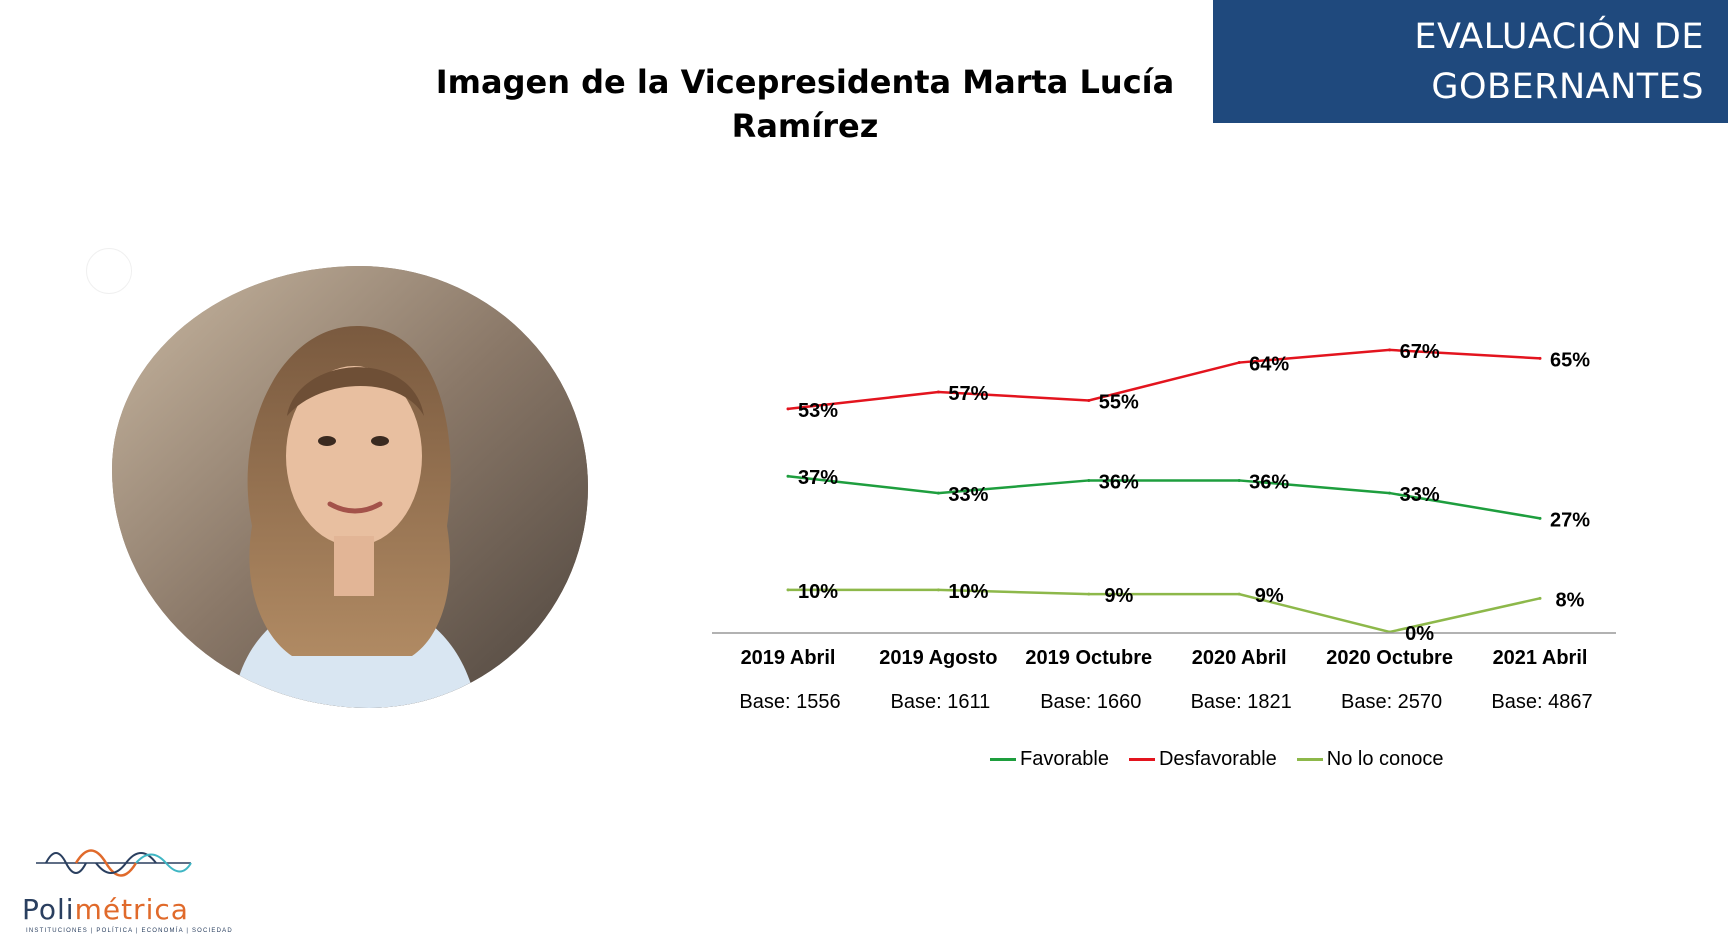  I want to click on data-label-desfavorable-1: 57%, so click(968, 394).